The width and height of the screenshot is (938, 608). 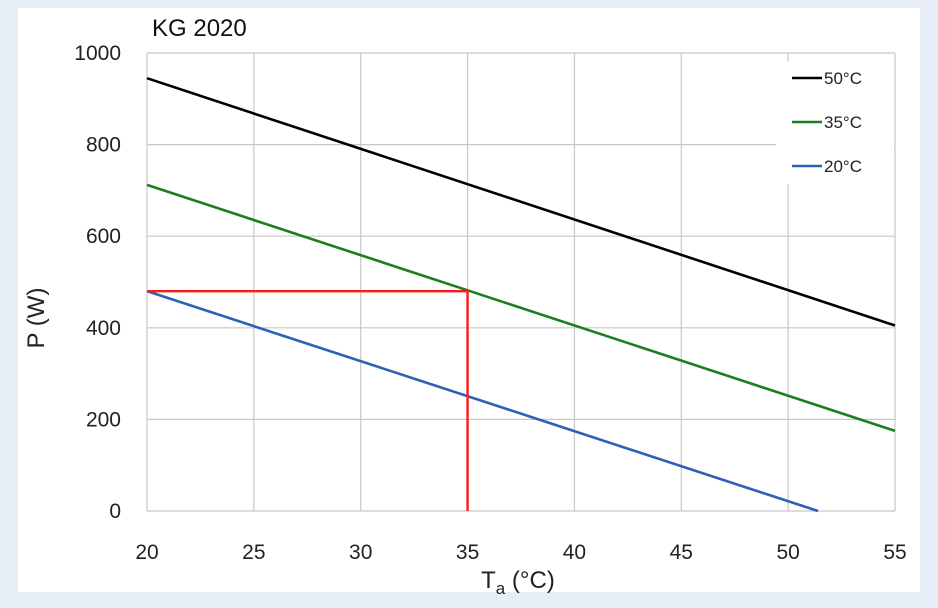 I want to click on y-tick-label-3: 600, so click(x=103, y=236).